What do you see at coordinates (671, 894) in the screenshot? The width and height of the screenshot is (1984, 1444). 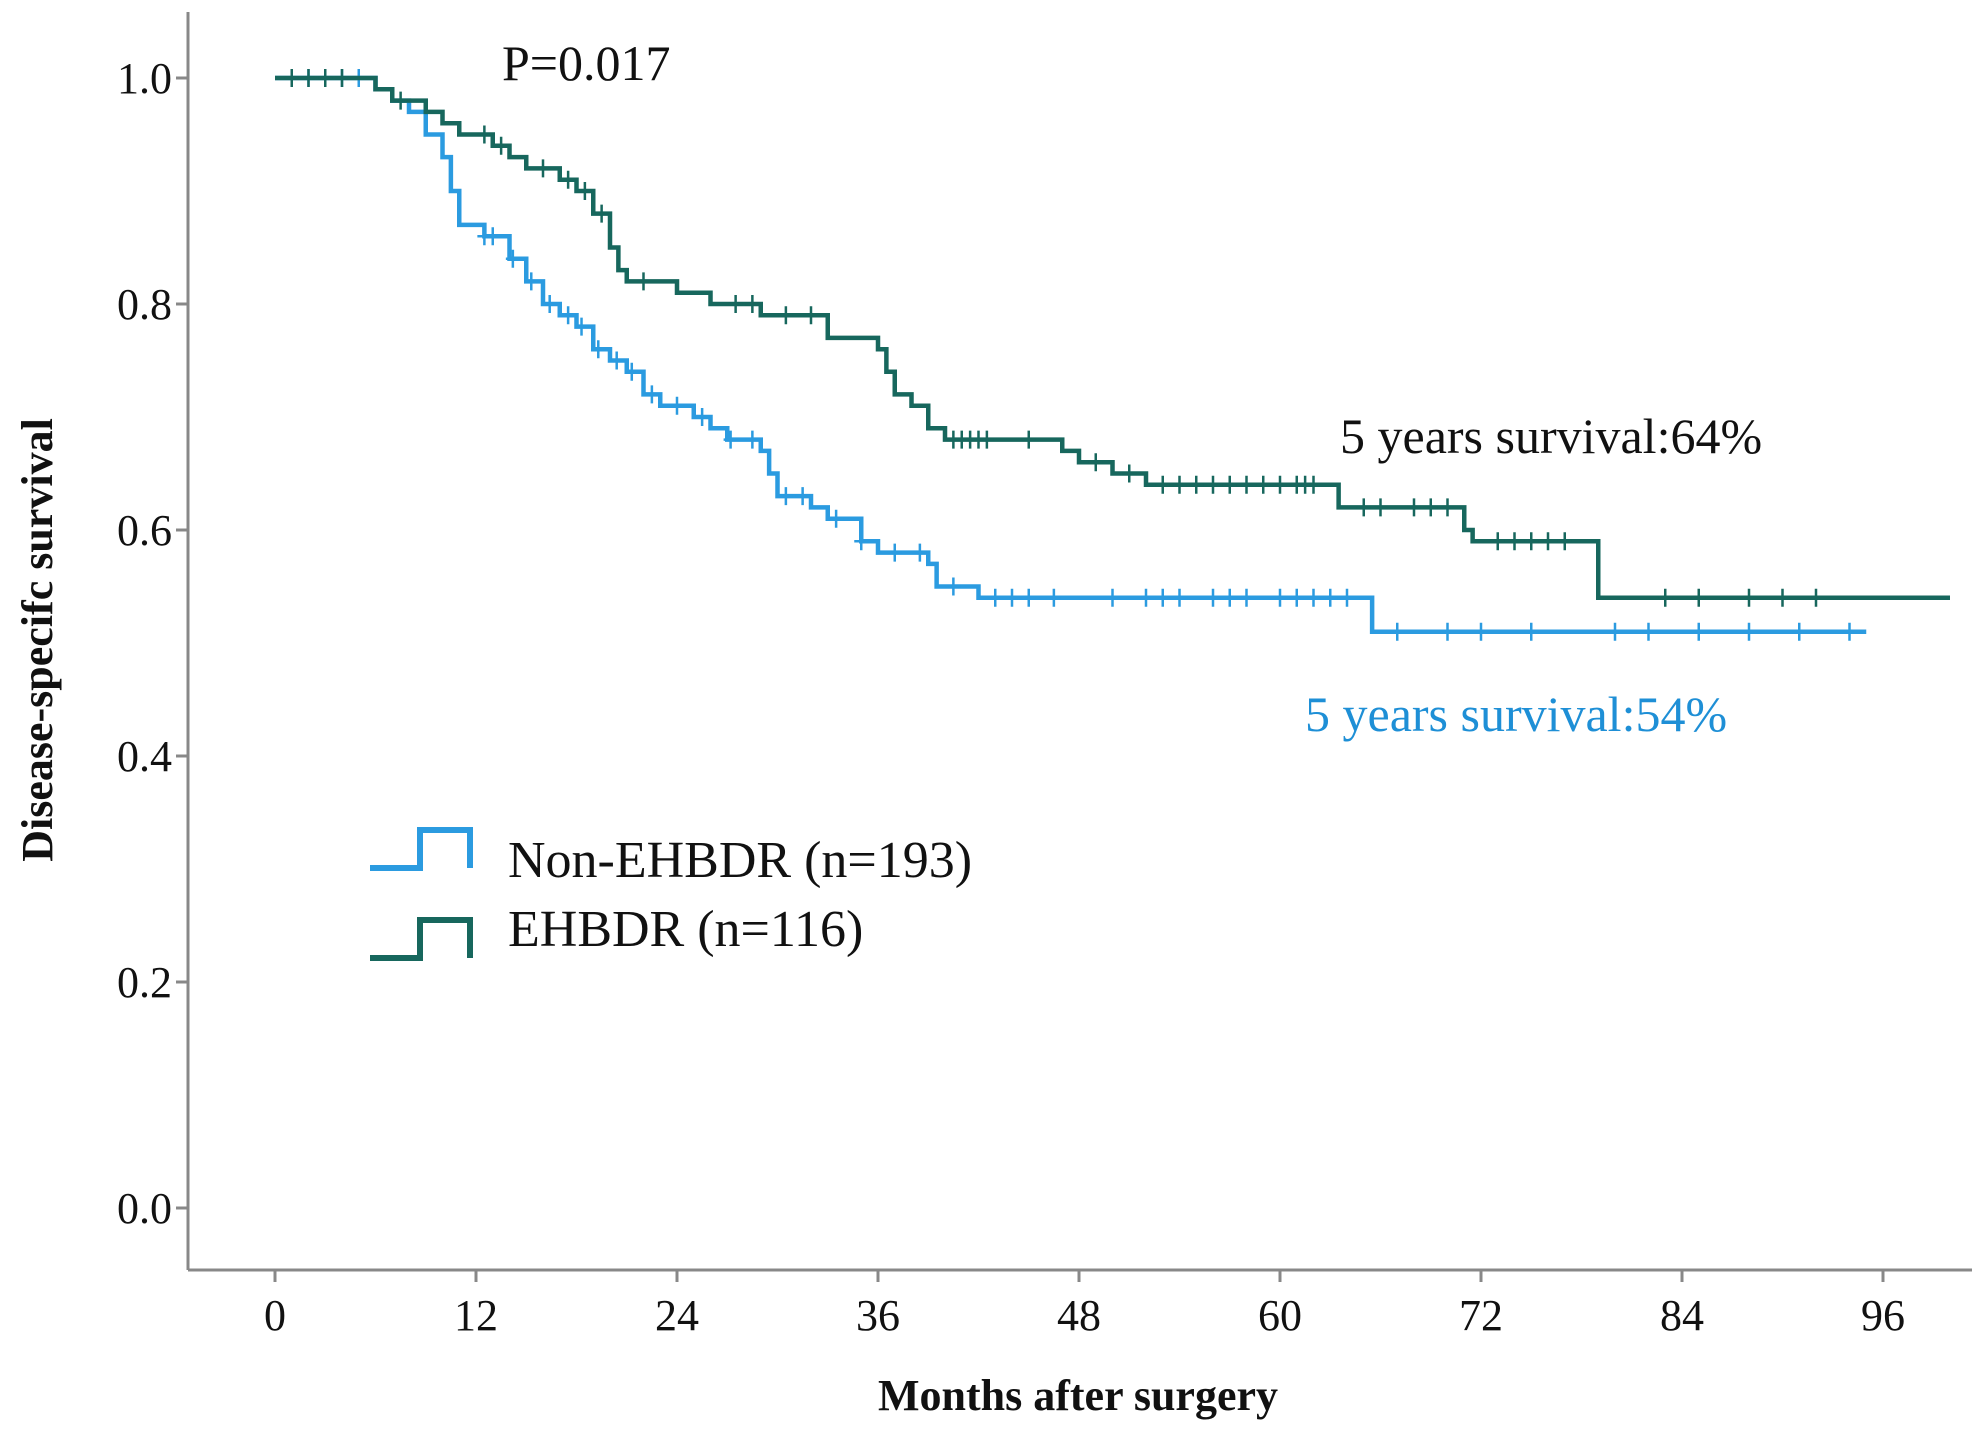 I see `legend: Non-EHBDR (n=193) EHBDR (n=116)` at bounding box center [671, 894].